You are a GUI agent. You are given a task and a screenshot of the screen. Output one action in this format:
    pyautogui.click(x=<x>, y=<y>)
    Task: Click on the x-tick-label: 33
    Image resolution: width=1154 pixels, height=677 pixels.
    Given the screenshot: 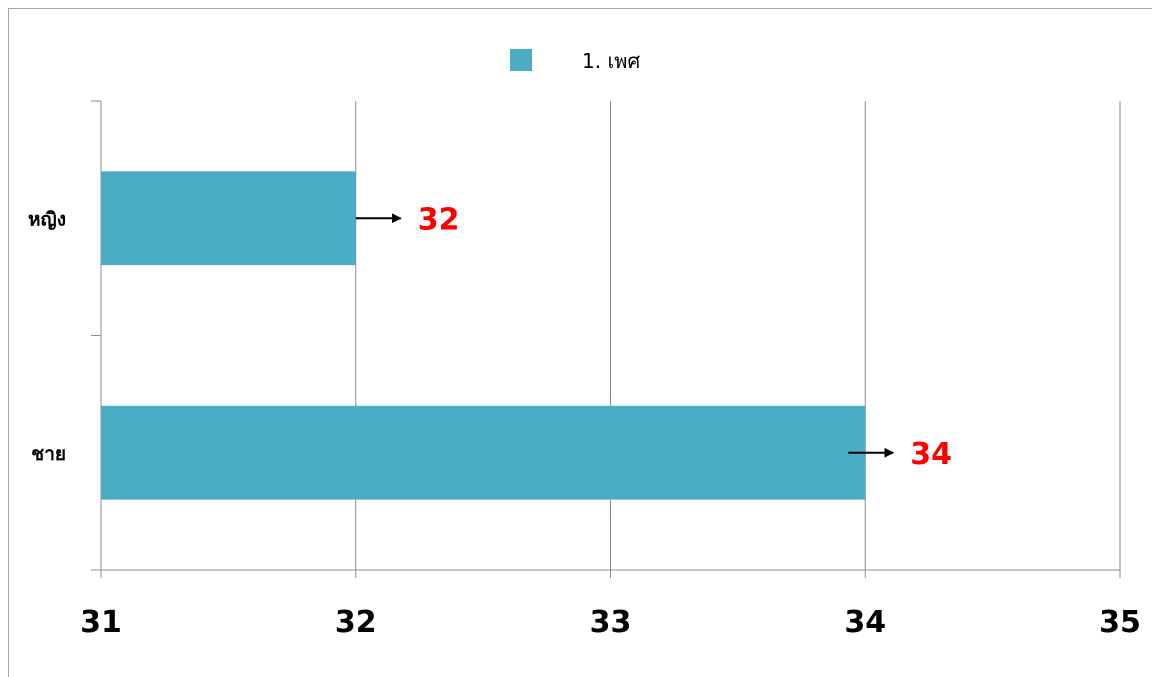 What is the action you would take?
    pyautogui.click(x=611, y=622)
    